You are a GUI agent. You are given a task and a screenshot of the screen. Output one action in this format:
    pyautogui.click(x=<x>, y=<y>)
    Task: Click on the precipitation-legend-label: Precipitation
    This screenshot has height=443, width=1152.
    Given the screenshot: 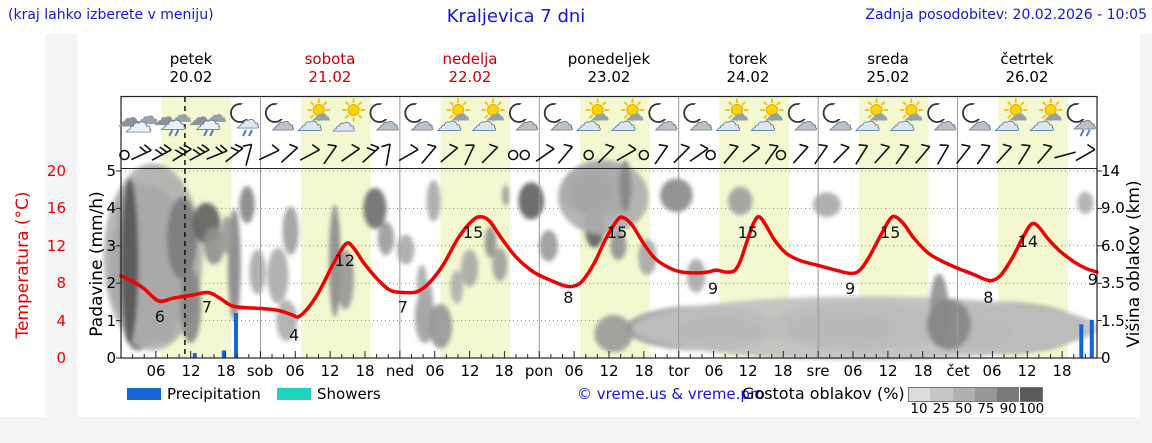 What is the action you would take?
    pyautogui.click(x=214, y=394)
    